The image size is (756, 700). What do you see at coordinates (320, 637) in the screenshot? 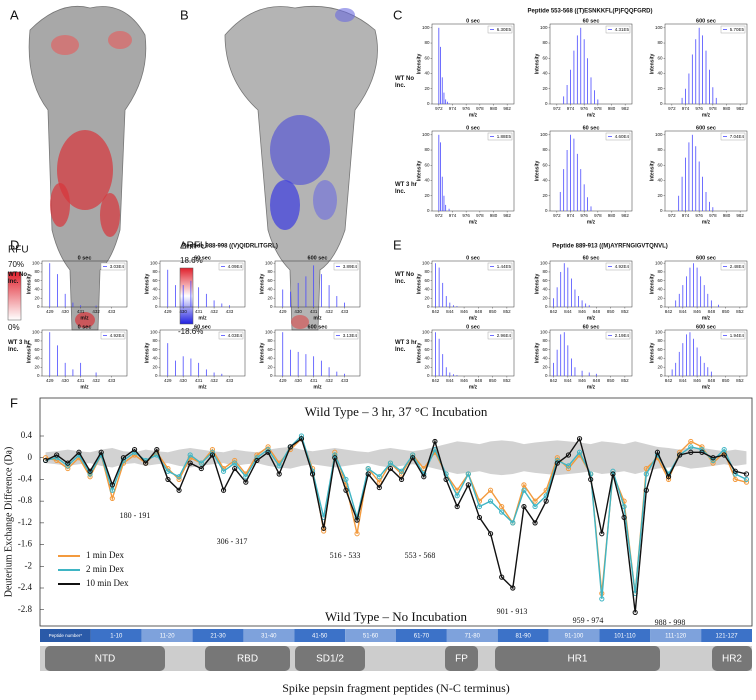
I see `peptide-group-label: 41-50` at bounding box center [320, 637].